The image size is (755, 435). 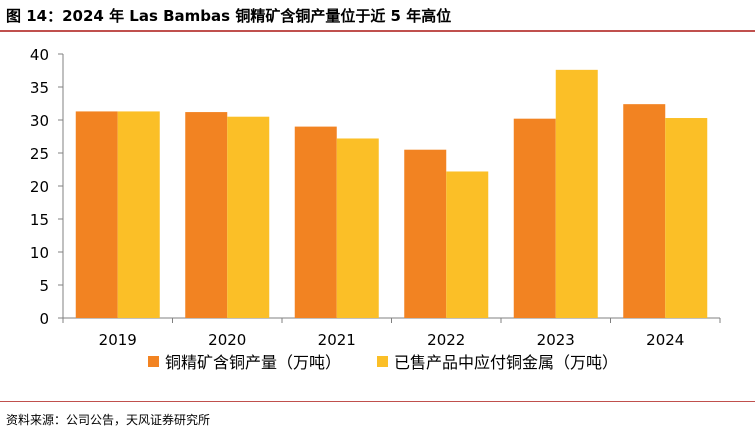 I want to click on source-note: 资料来源：公司公告，天风证券研究所, so click(x=108, y=420).